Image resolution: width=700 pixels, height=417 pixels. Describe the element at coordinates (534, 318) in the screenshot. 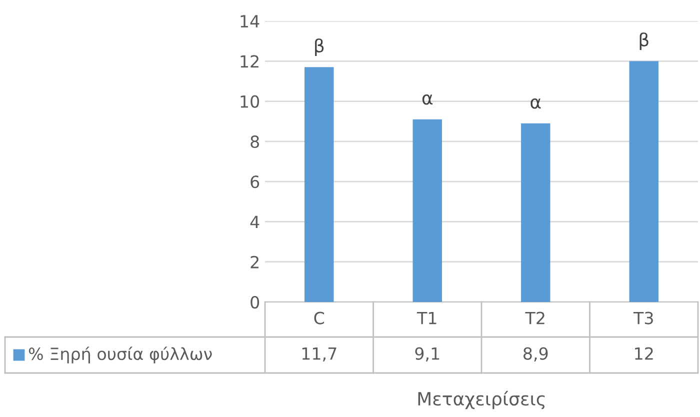

I see `x-tick-label: T2` at that location.